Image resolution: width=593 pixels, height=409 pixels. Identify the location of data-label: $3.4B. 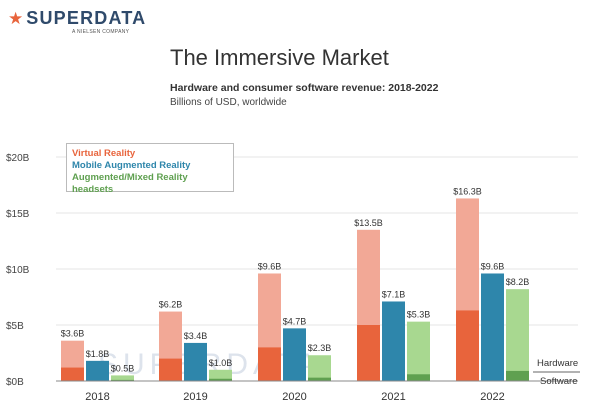
(196, 336).